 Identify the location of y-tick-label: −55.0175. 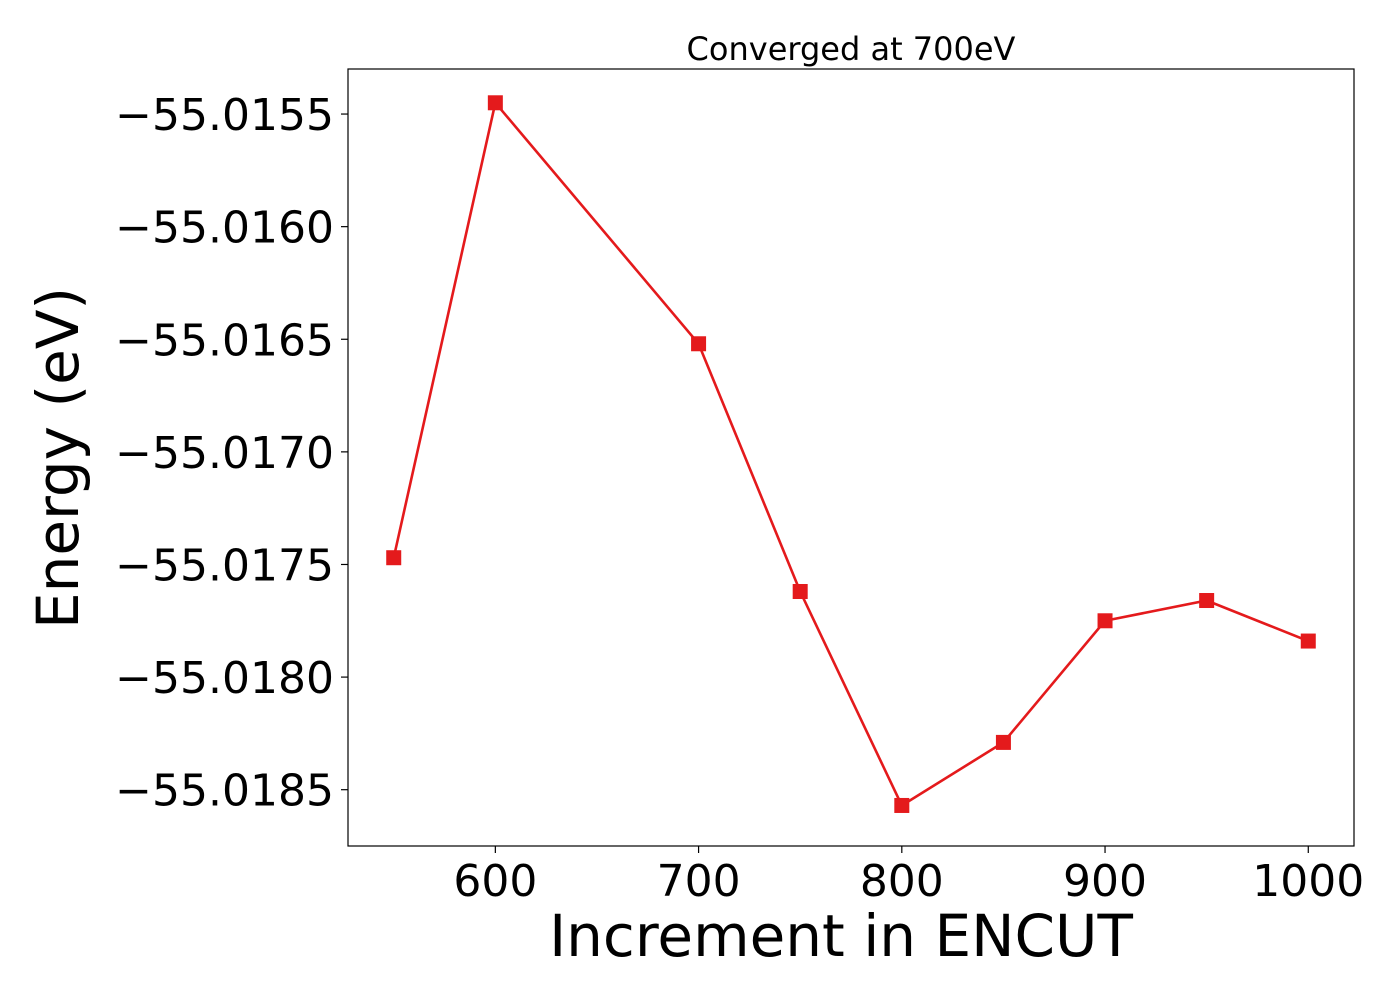
(224, 565).